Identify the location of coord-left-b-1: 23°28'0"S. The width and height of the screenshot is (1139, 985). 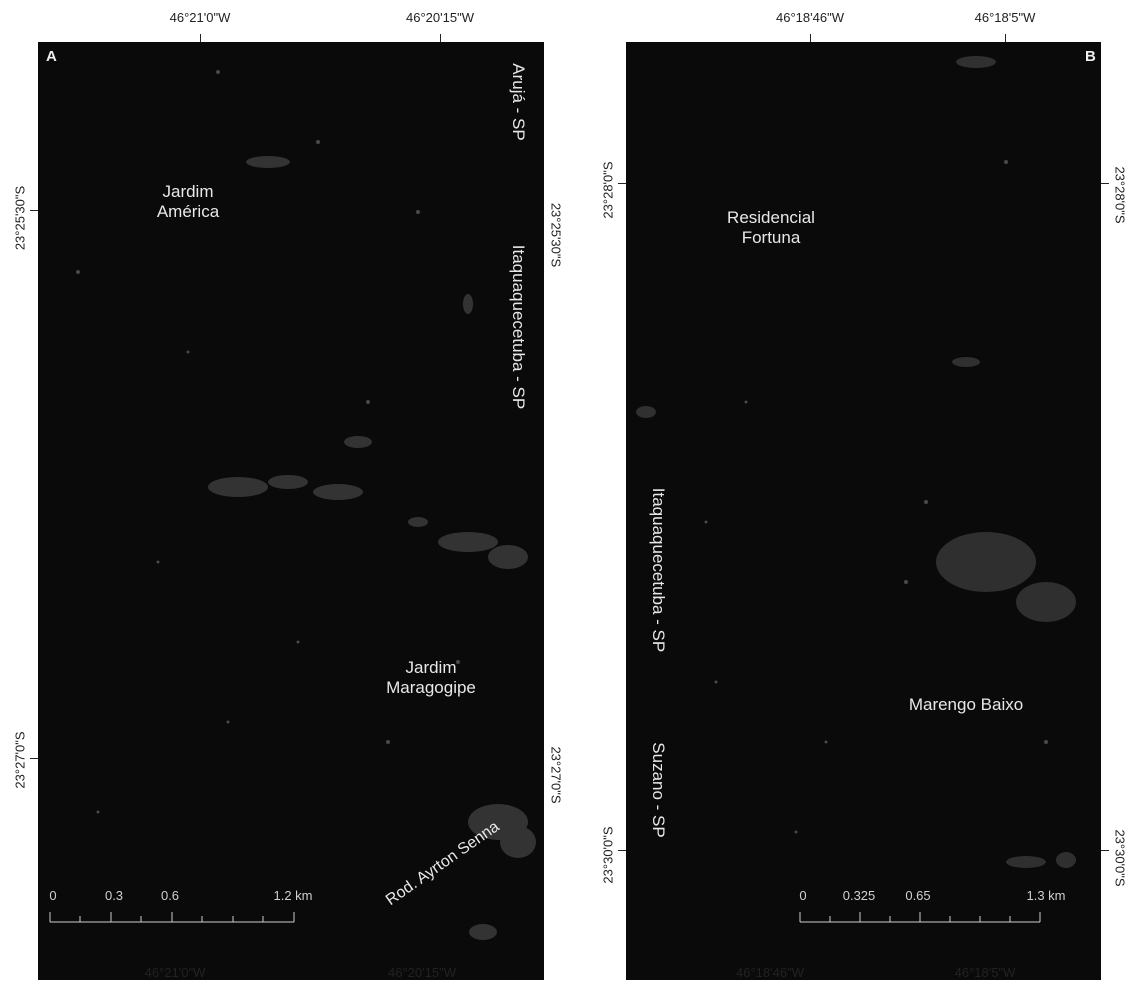
(608, 190).